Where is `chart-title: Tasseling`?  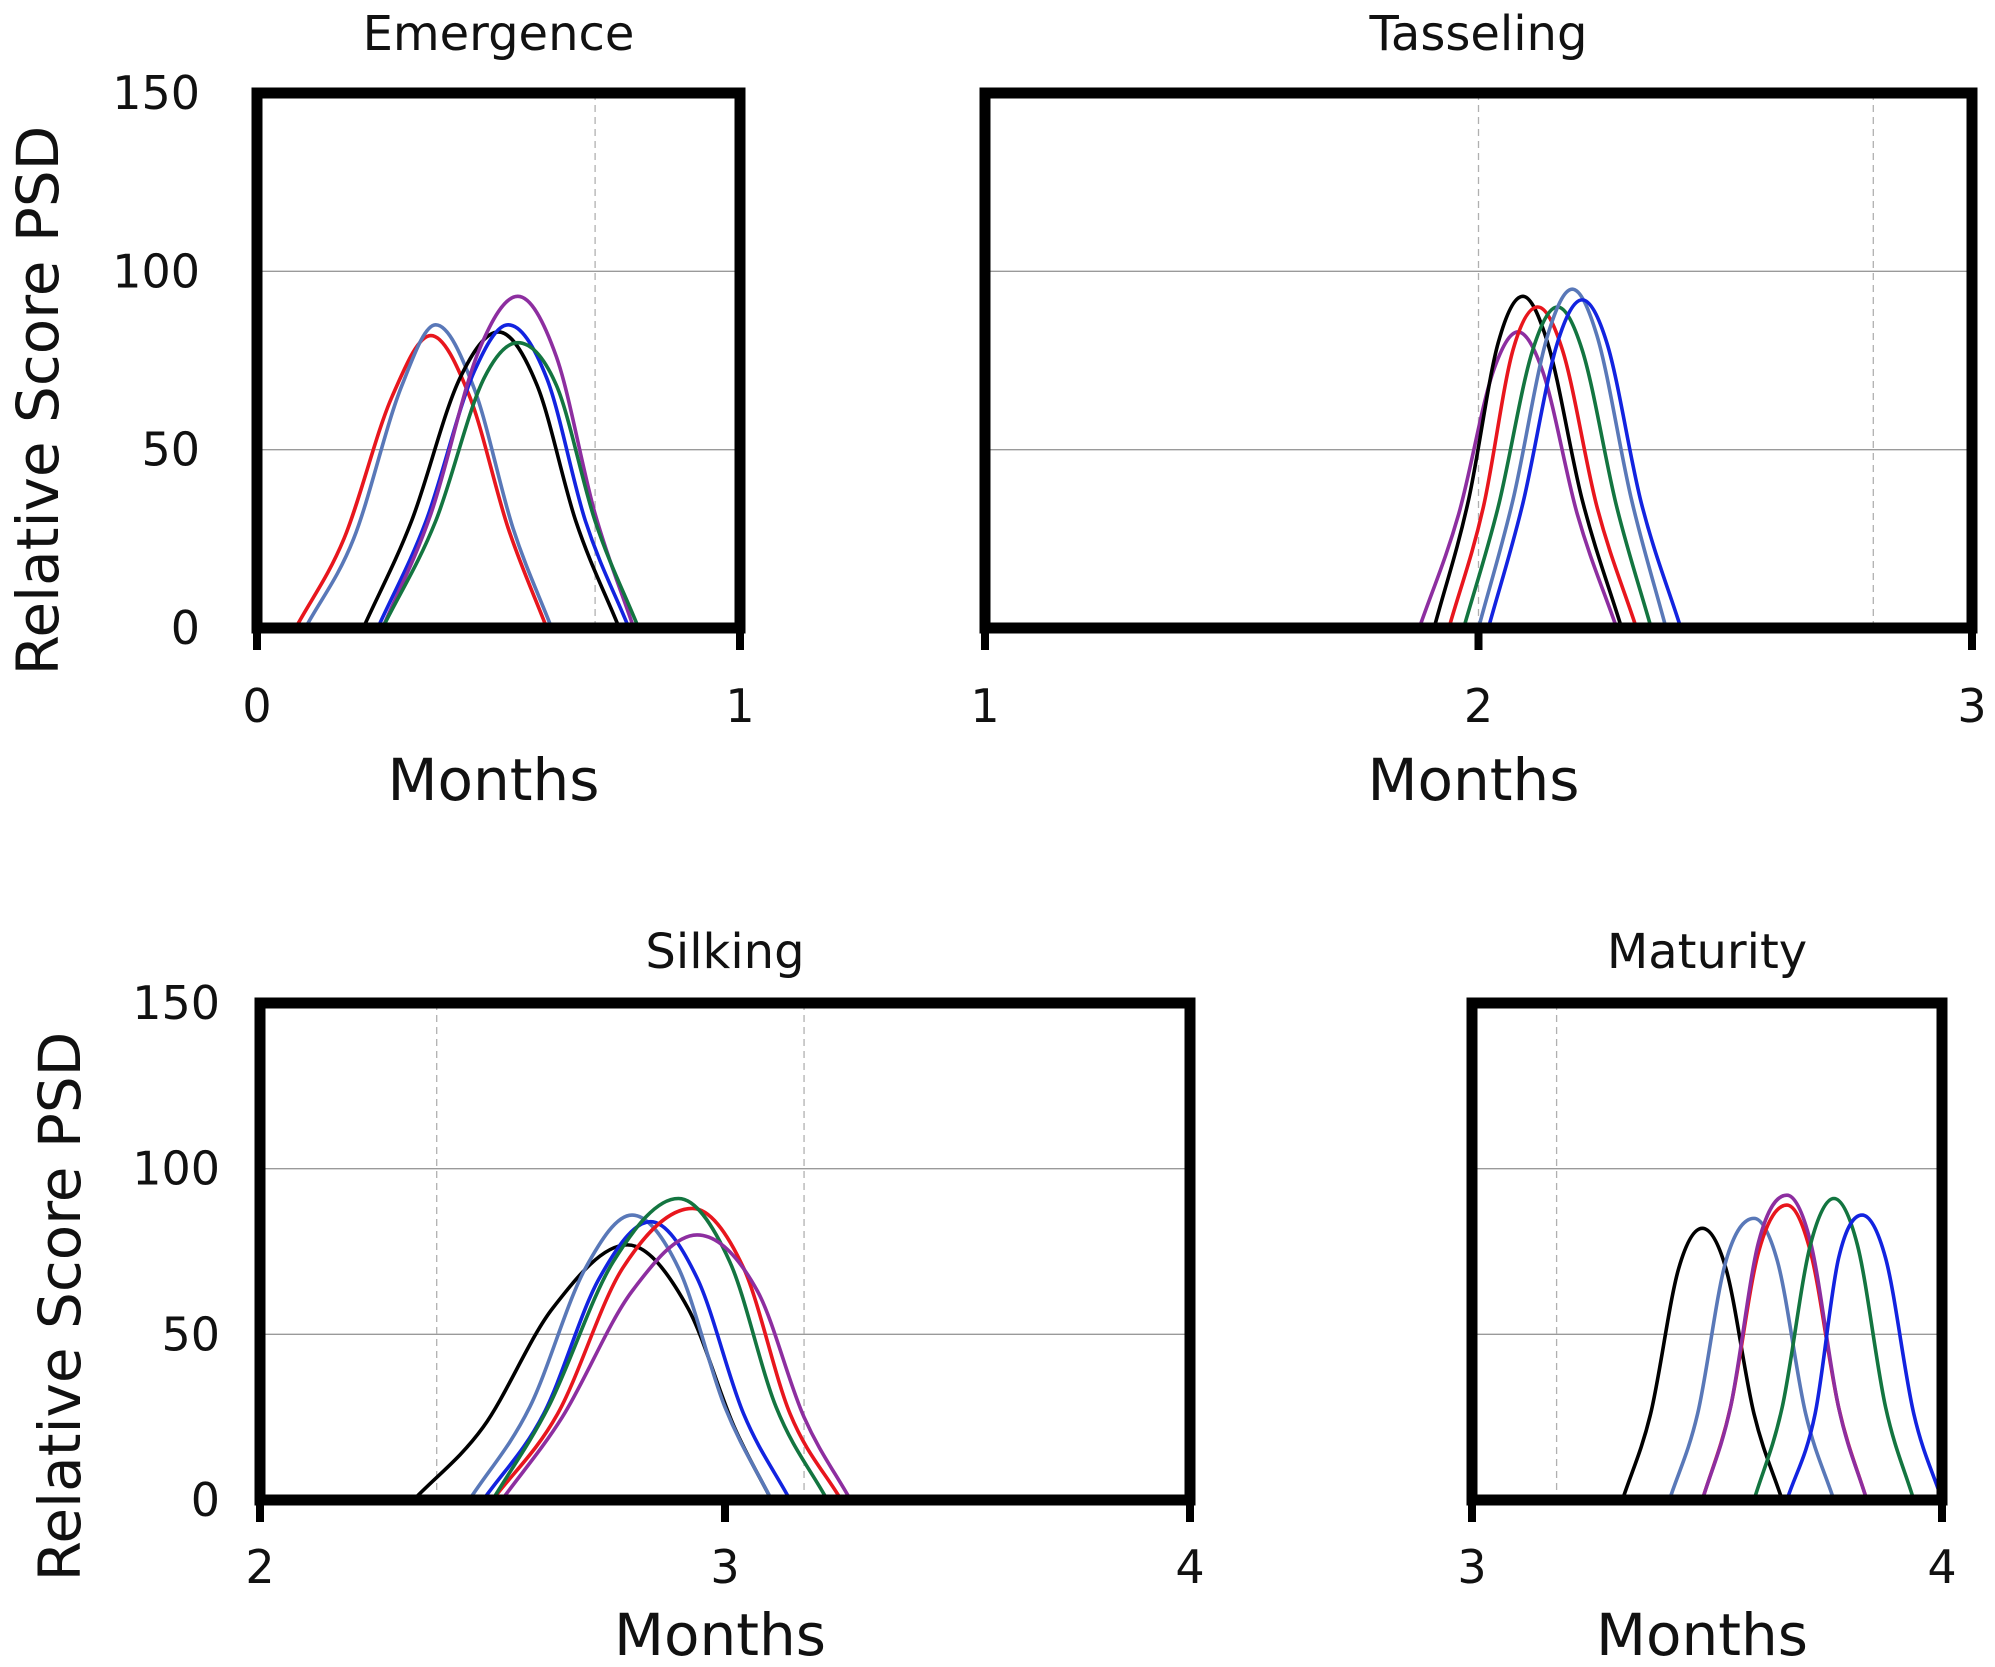 chart-title: Tasseling is located at coordinates (1478, 34).